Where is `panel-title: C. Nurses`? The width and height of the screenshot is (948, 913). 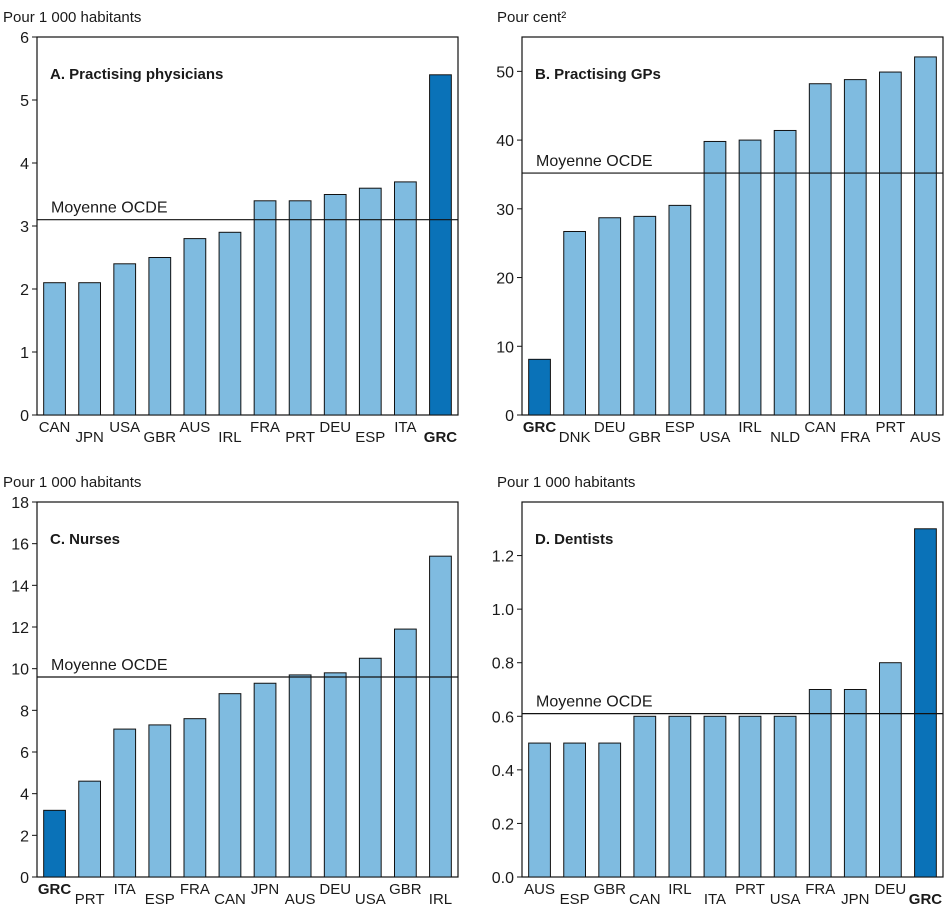 panel-title: C. Nurses is located at coordinates (85, 539).